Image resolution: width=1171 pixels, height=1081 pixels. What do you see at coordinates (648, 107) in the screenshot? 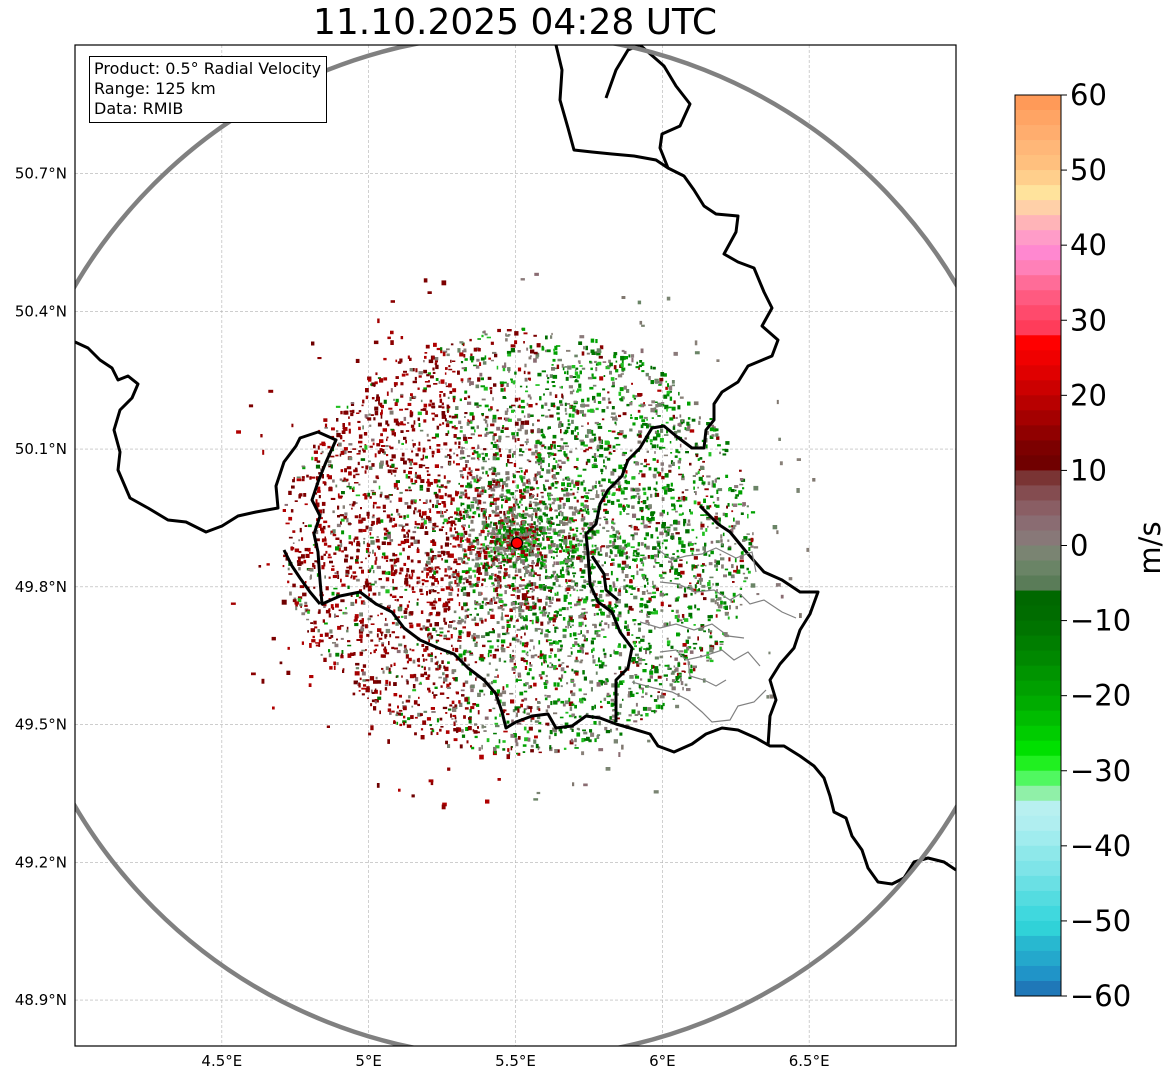
I see `border-lux-north` at bounding box center [648, 107].